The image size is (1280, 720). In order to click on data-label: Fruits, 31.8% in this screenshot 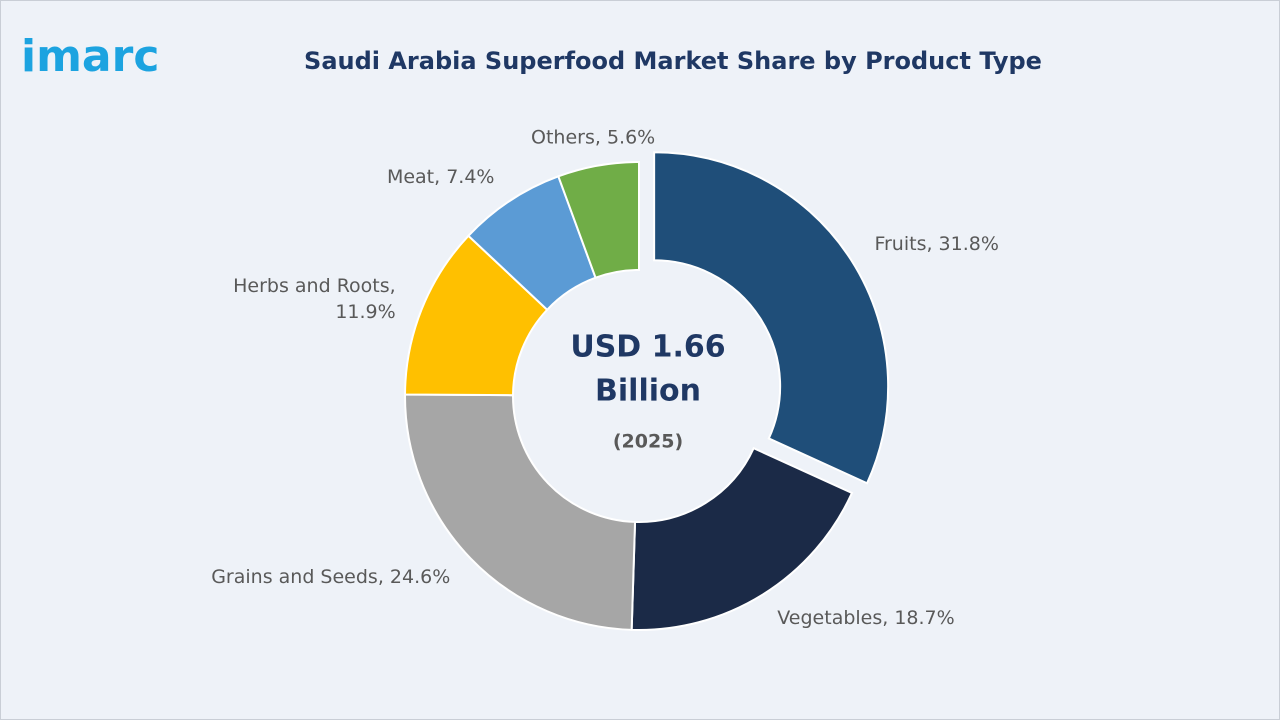, I will do `click(936, 244)`.